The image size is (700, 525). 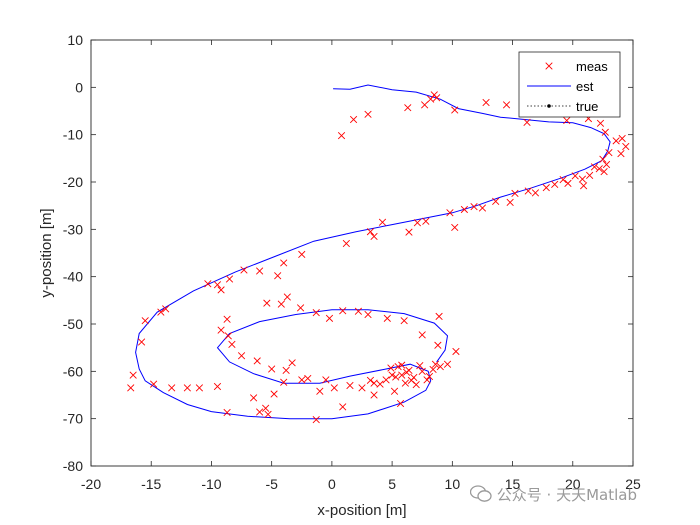 I want to click on watermark: 公众号 · 天天Matlab, so click(x=553, y=494).